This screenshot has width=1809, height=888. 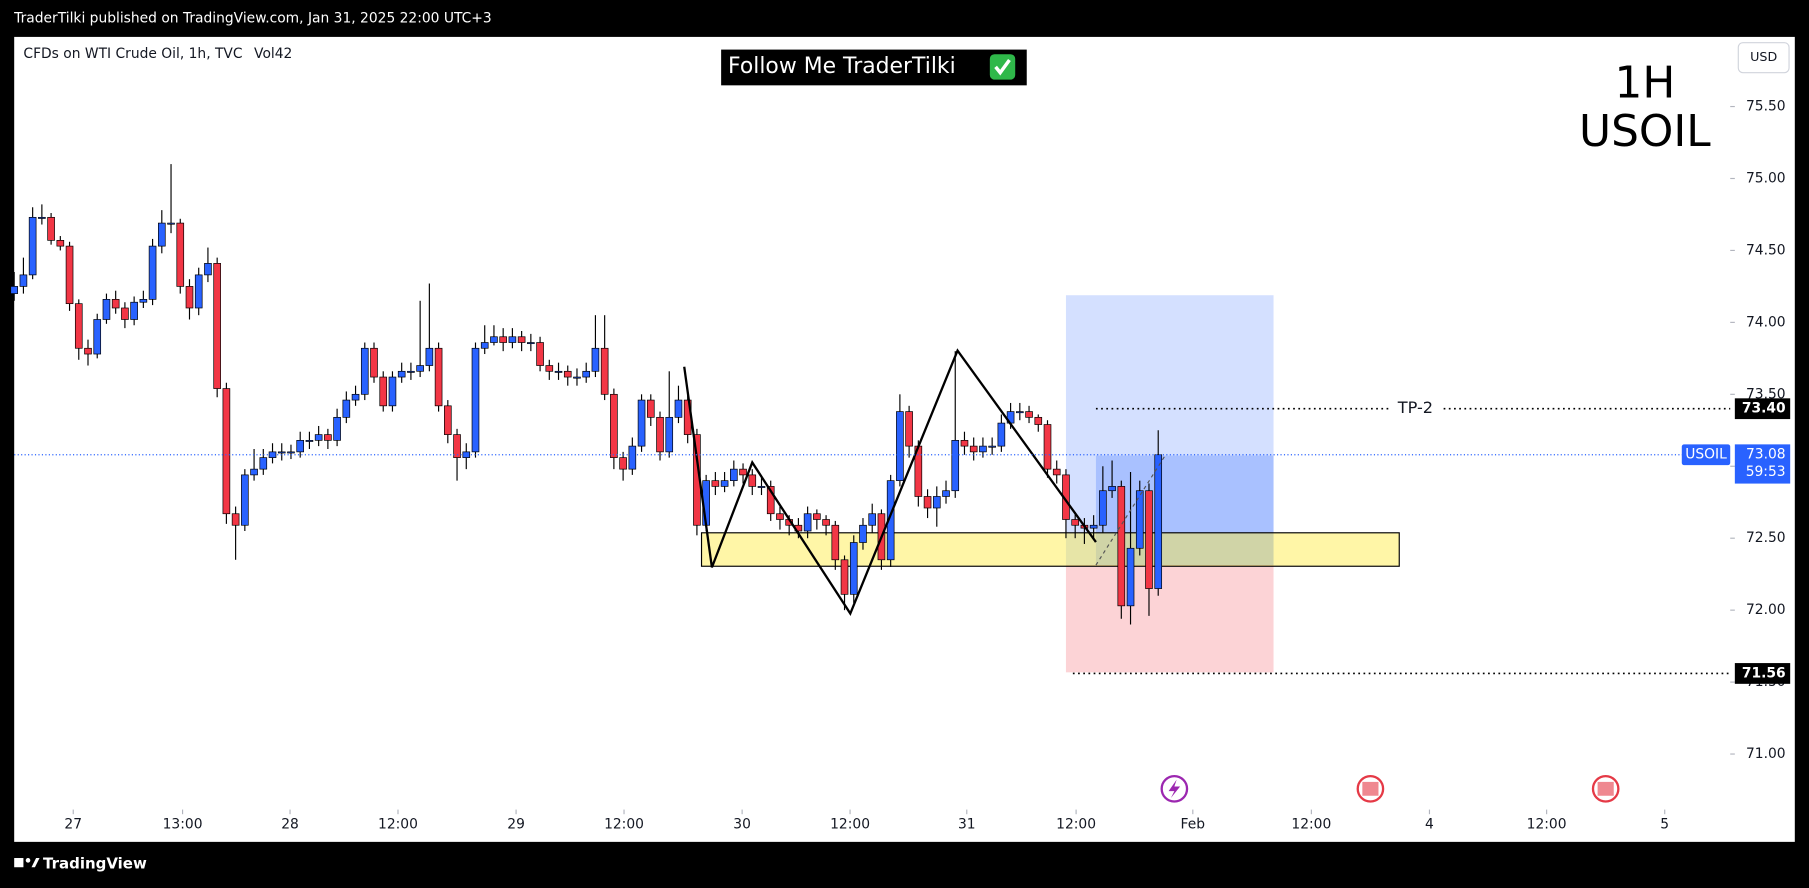 I want to click on currency-box, so click(x=1763, y=58).